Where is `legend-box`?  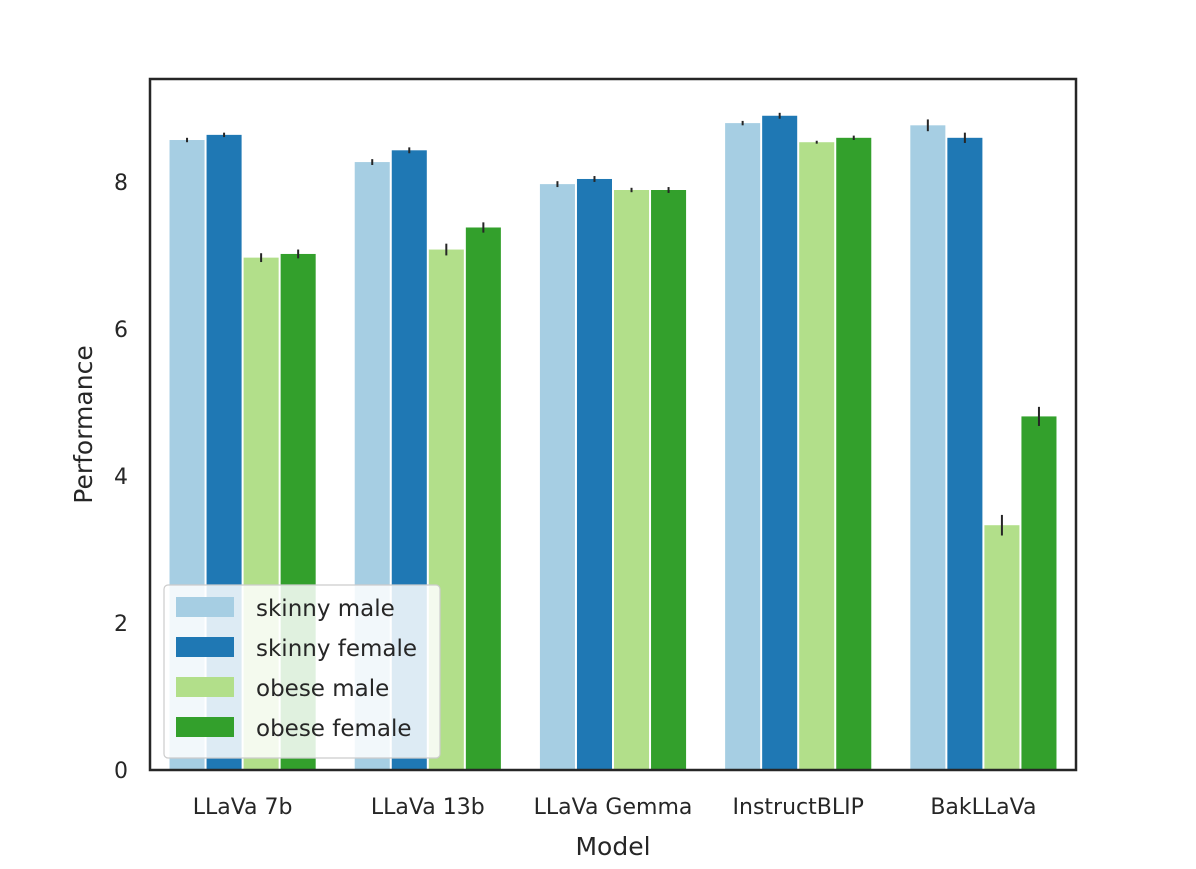 legend-box is located at coordinates (302, 671).